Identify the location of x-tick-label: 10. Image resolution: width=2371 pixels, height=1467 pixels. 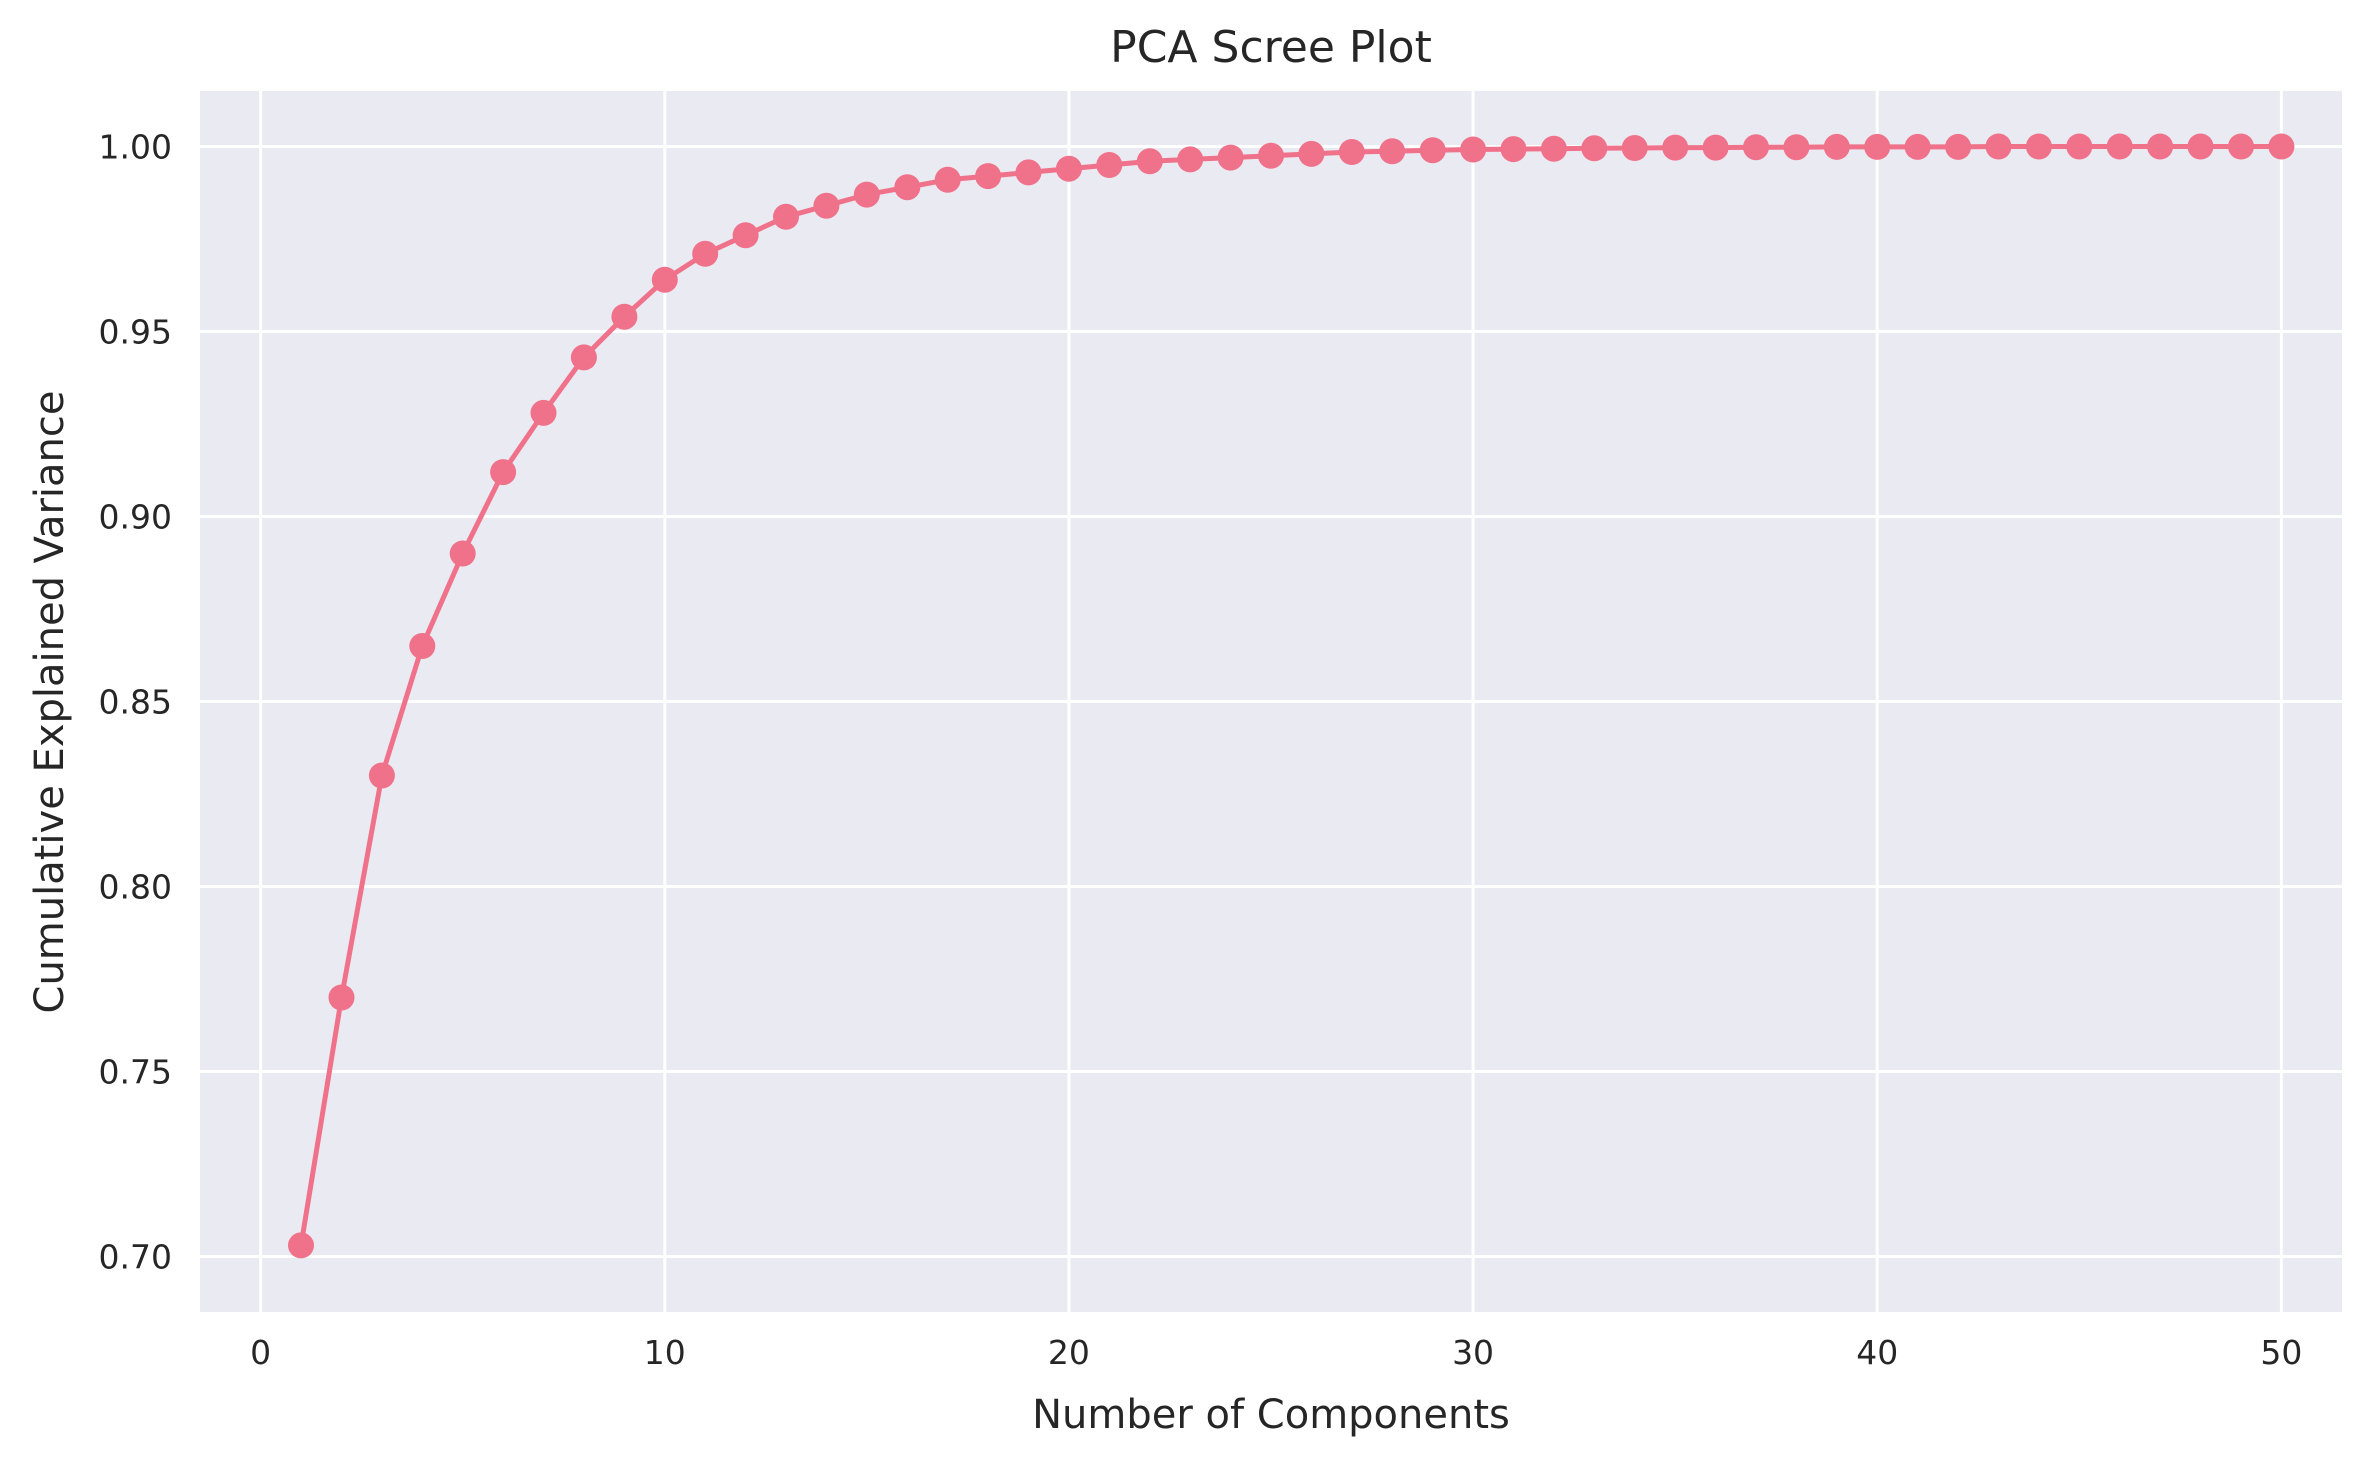
(665, 1352).